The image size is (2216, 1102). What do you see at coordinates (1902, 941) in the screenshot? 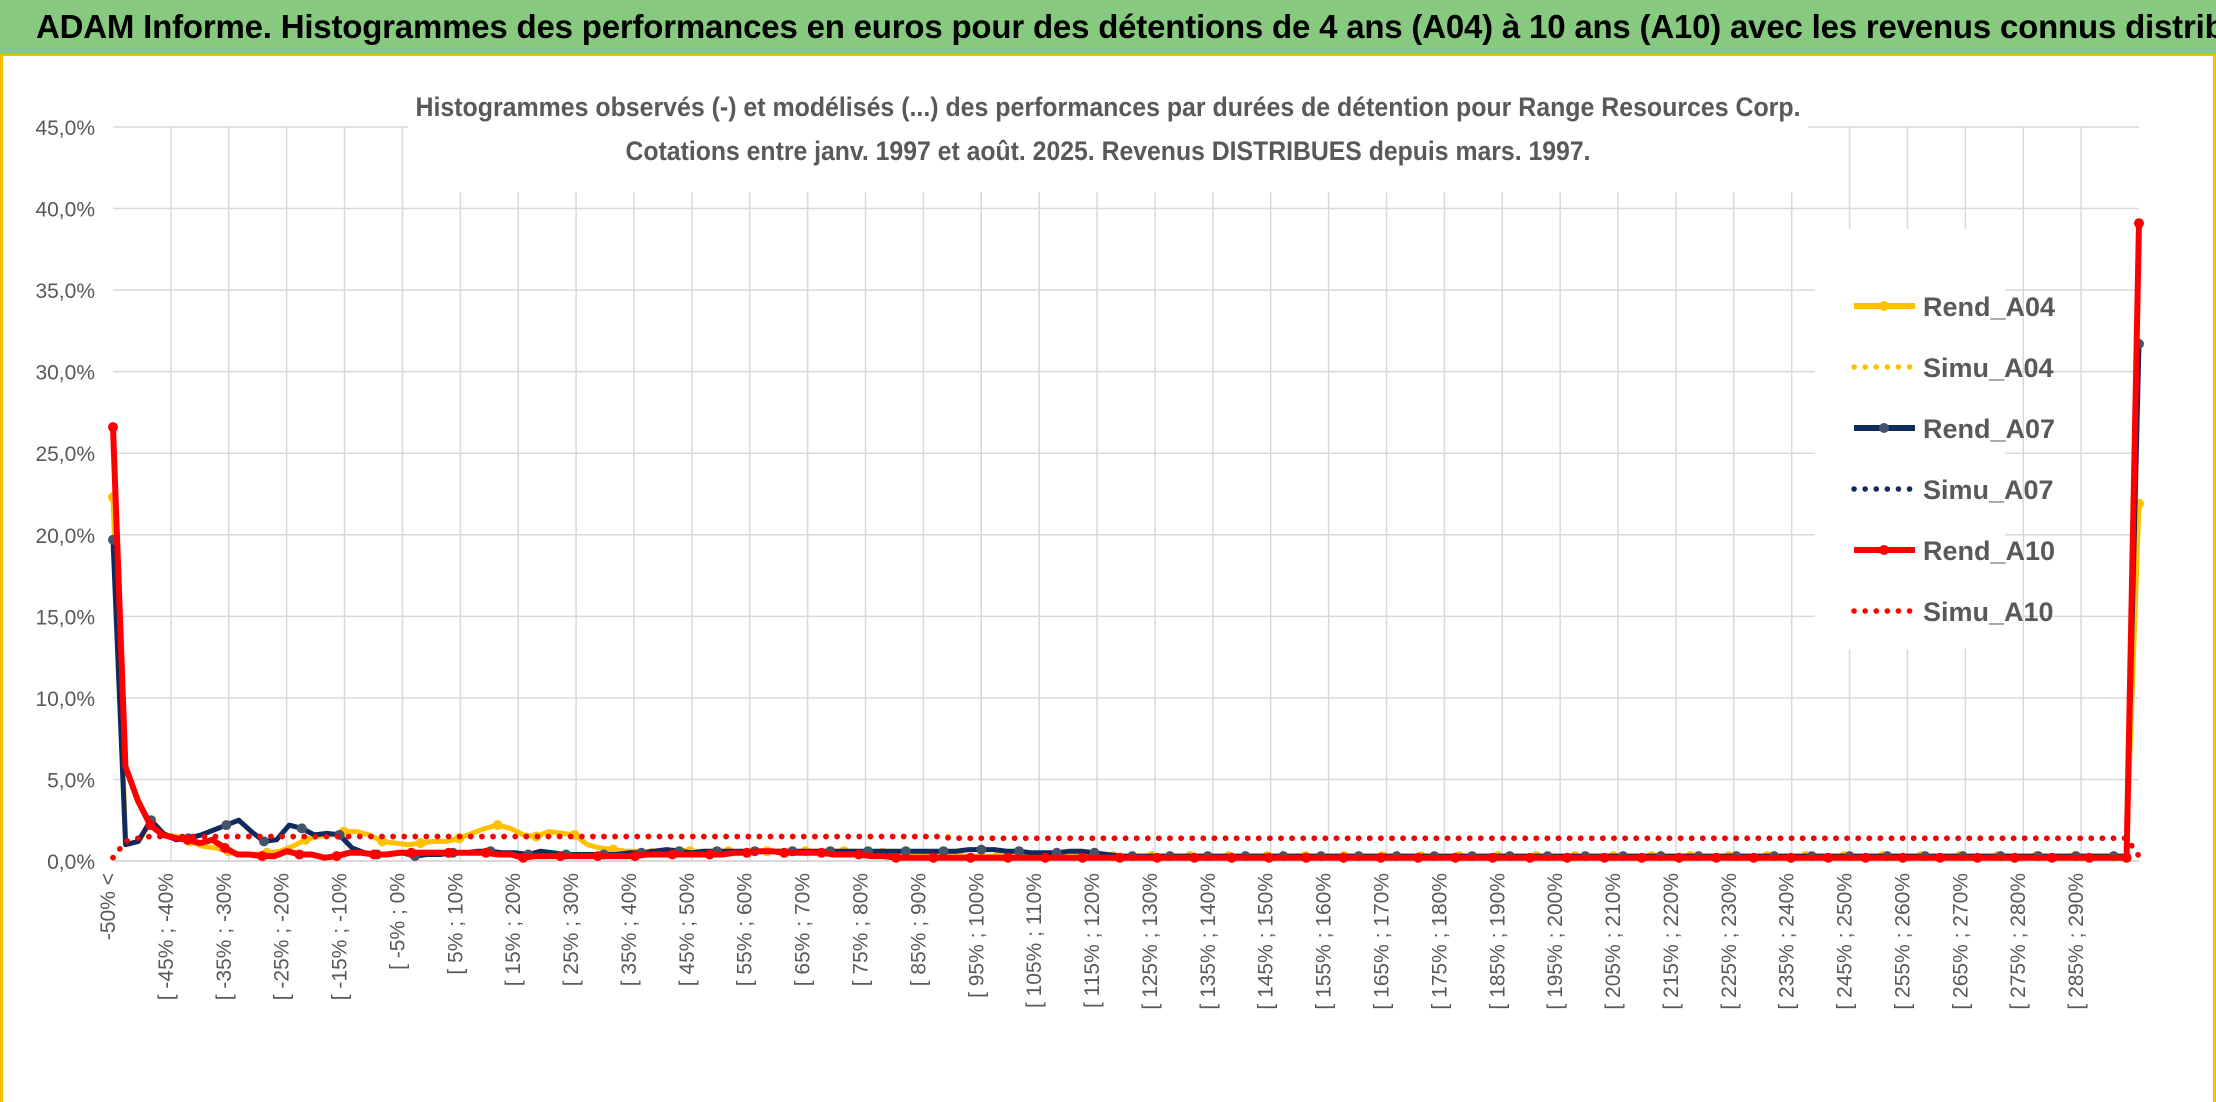
I see `x-tick-label: [ 255% ; 260%` at bounding box center [1902, 941].